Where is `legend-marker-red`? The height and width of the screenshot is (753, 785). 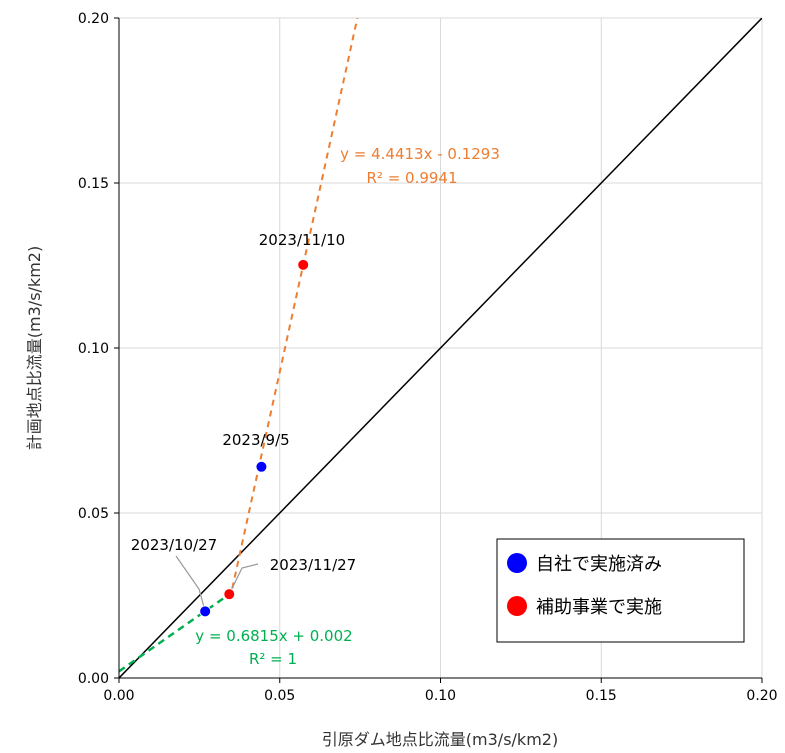 legend-marker-red is located at coordinates (517, 606).